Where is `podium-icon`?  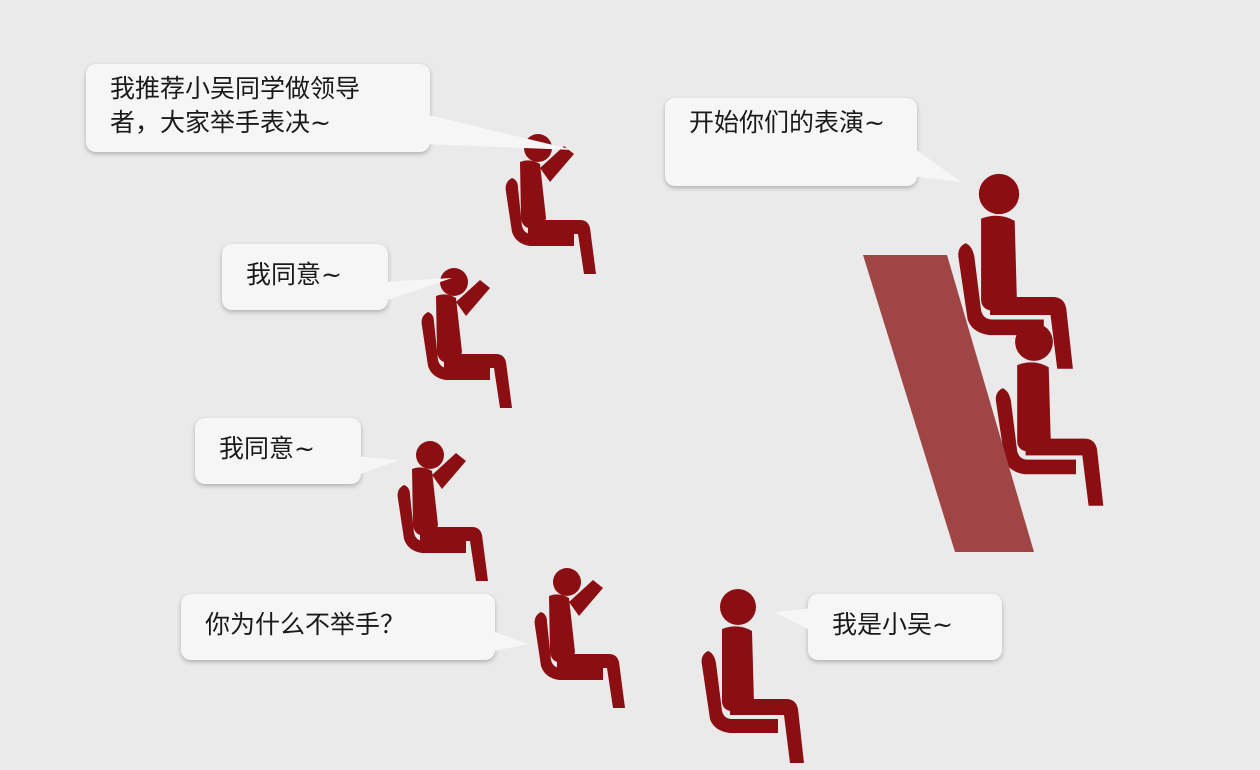
podium-icon is located at coordinates (948, 403).